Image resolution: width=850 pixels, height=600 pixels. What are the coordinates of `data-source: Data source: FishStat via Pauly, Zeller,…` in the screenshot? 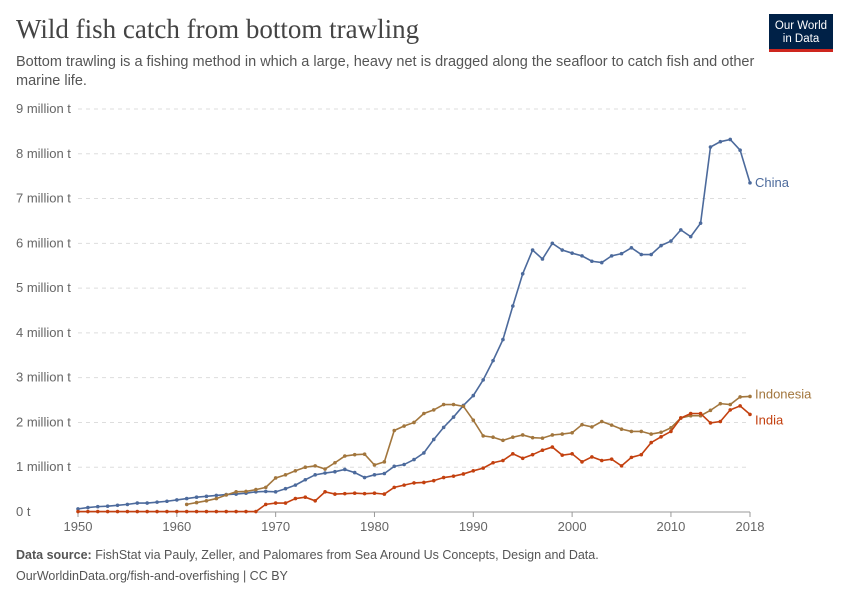 It's located at (307, 555).